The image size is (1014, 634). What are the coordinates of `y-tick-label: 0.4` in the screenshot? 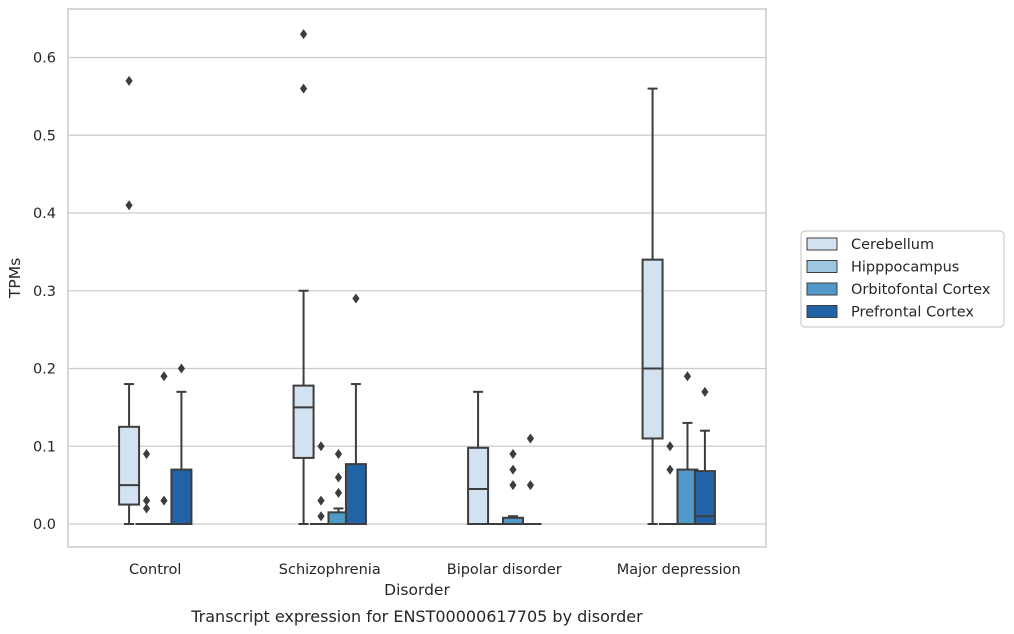 It's located at (44, 214).